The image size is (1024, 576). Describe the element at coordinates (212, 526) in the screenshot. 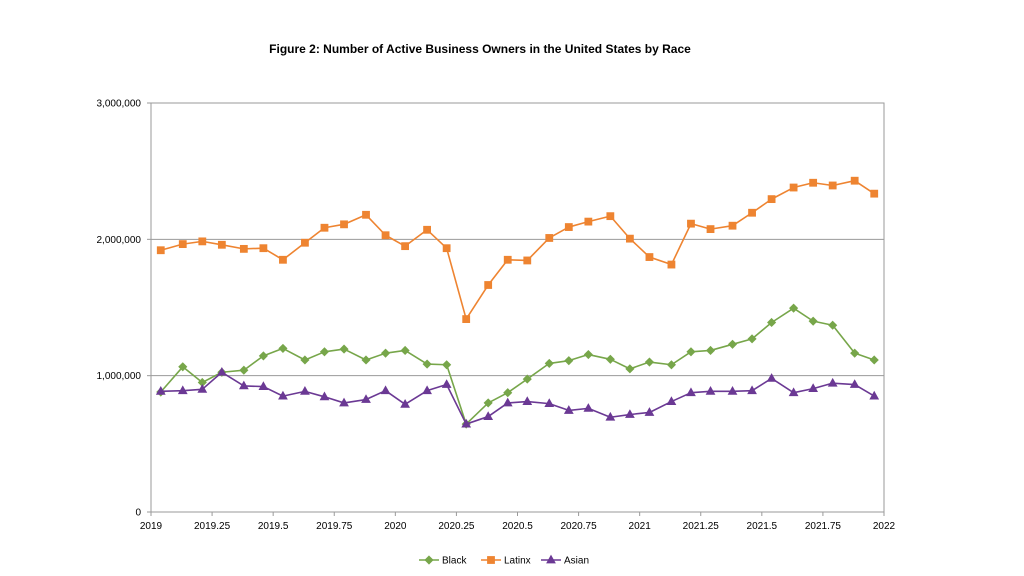

I see `x-tick-label: 2019.25` at that location.